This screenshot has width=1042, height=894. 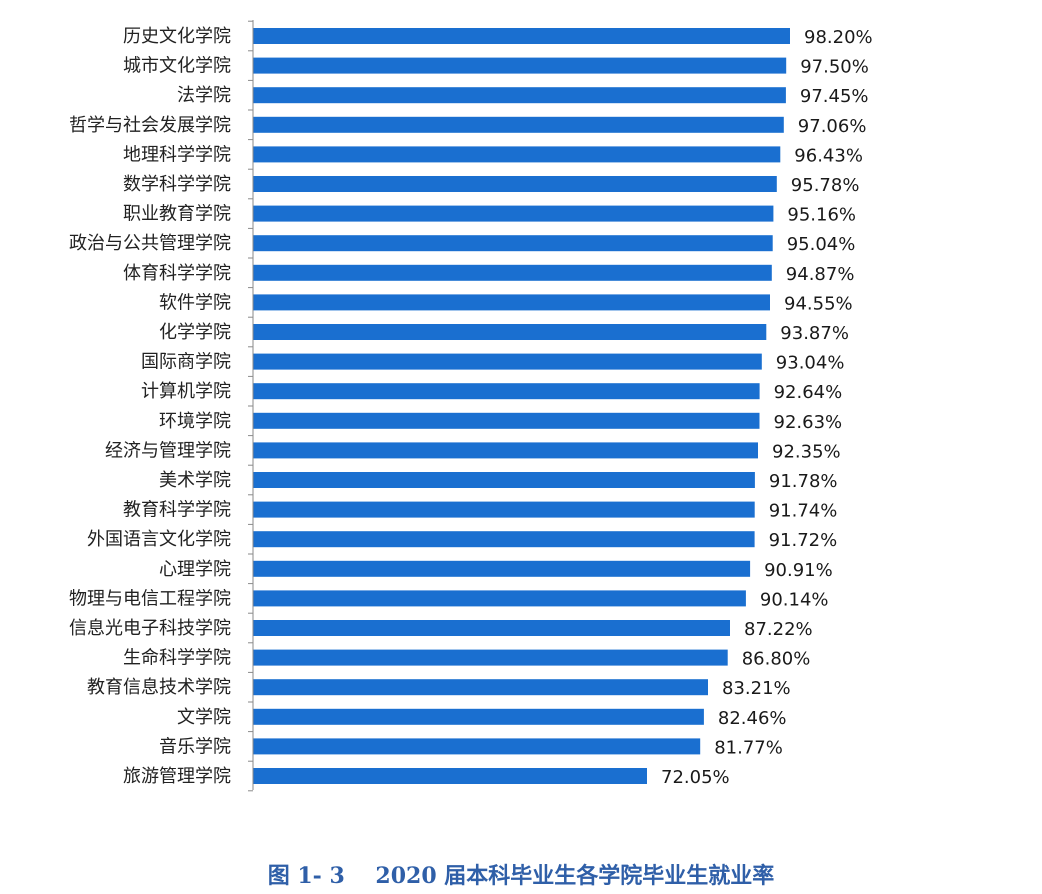 I want to click on value-label: 97.06%, so click(x=832, y=126).